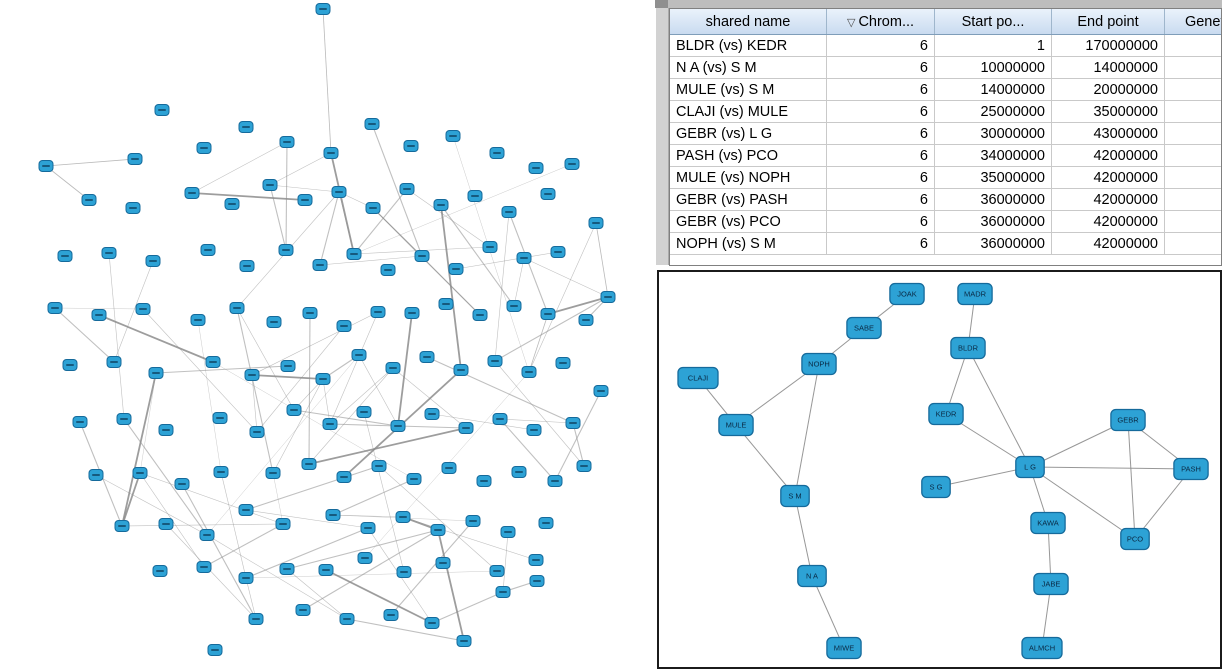 Image resolution: width=1222 pixels, height=669 pixels. What do you see at coordinates (1110, 468) in the screenshot?
I see `edge-LG-PASH` at bounding box center [1110, 468].